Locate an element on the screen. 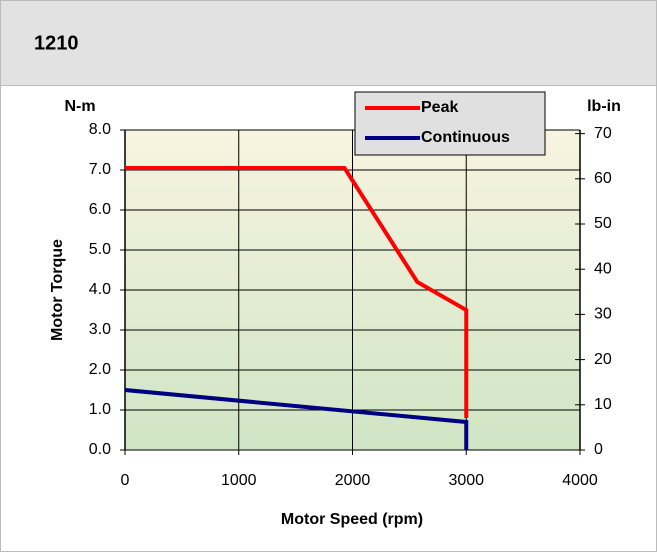  y-tick-label: 6.0 is located at coordinates (100, 209).